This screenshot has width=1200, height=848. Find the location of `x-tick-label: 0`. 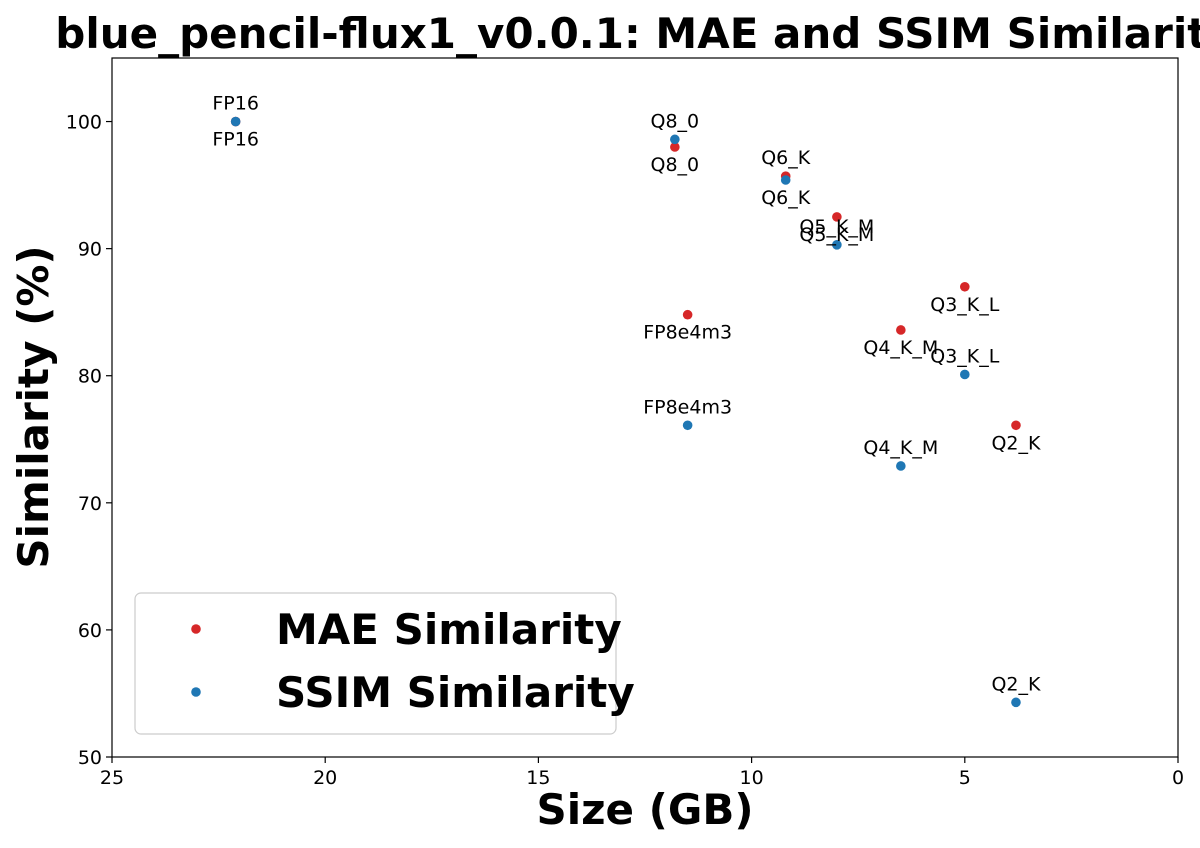

x-tick-label: 0 is located at coordinates (1178, 778).